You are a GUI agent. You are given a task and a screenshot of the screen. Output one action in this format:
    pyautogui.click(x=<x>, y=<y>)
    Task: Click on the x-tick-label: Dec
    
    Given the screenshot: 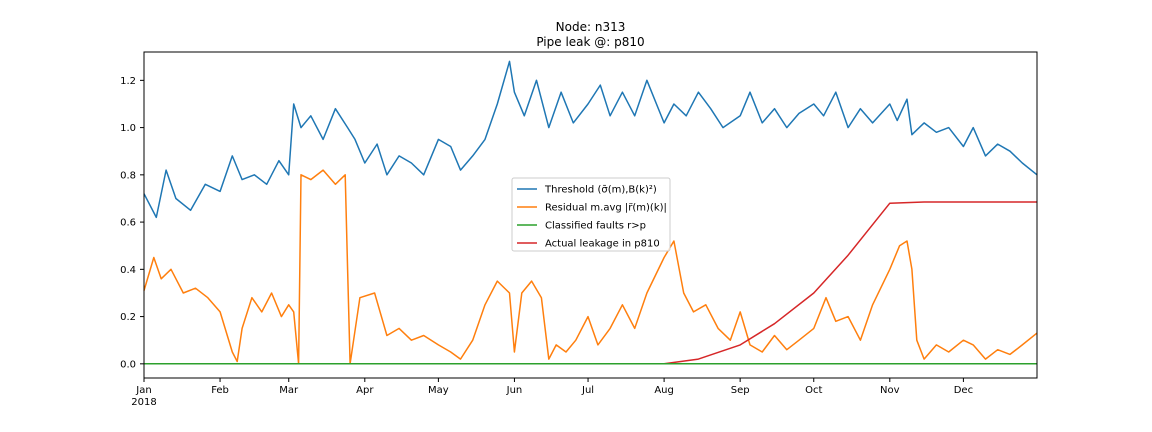 What is the action you would take?
    pyautogui.click(x=963, y=390)
    